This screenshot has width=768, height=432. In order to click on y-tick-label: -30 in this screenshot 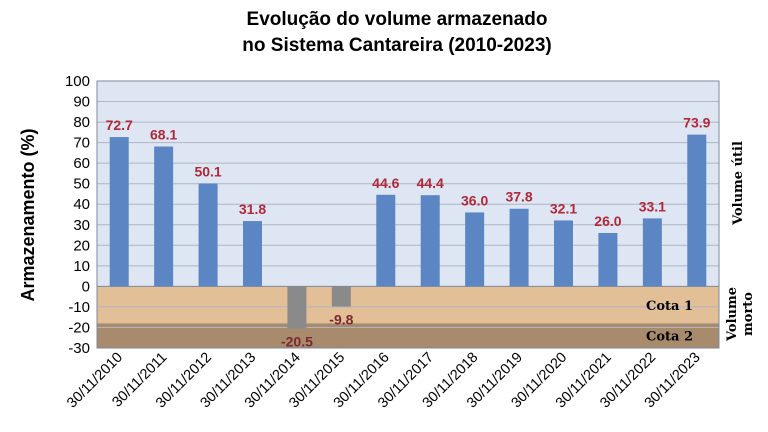, I will do `click(79, 348)`.